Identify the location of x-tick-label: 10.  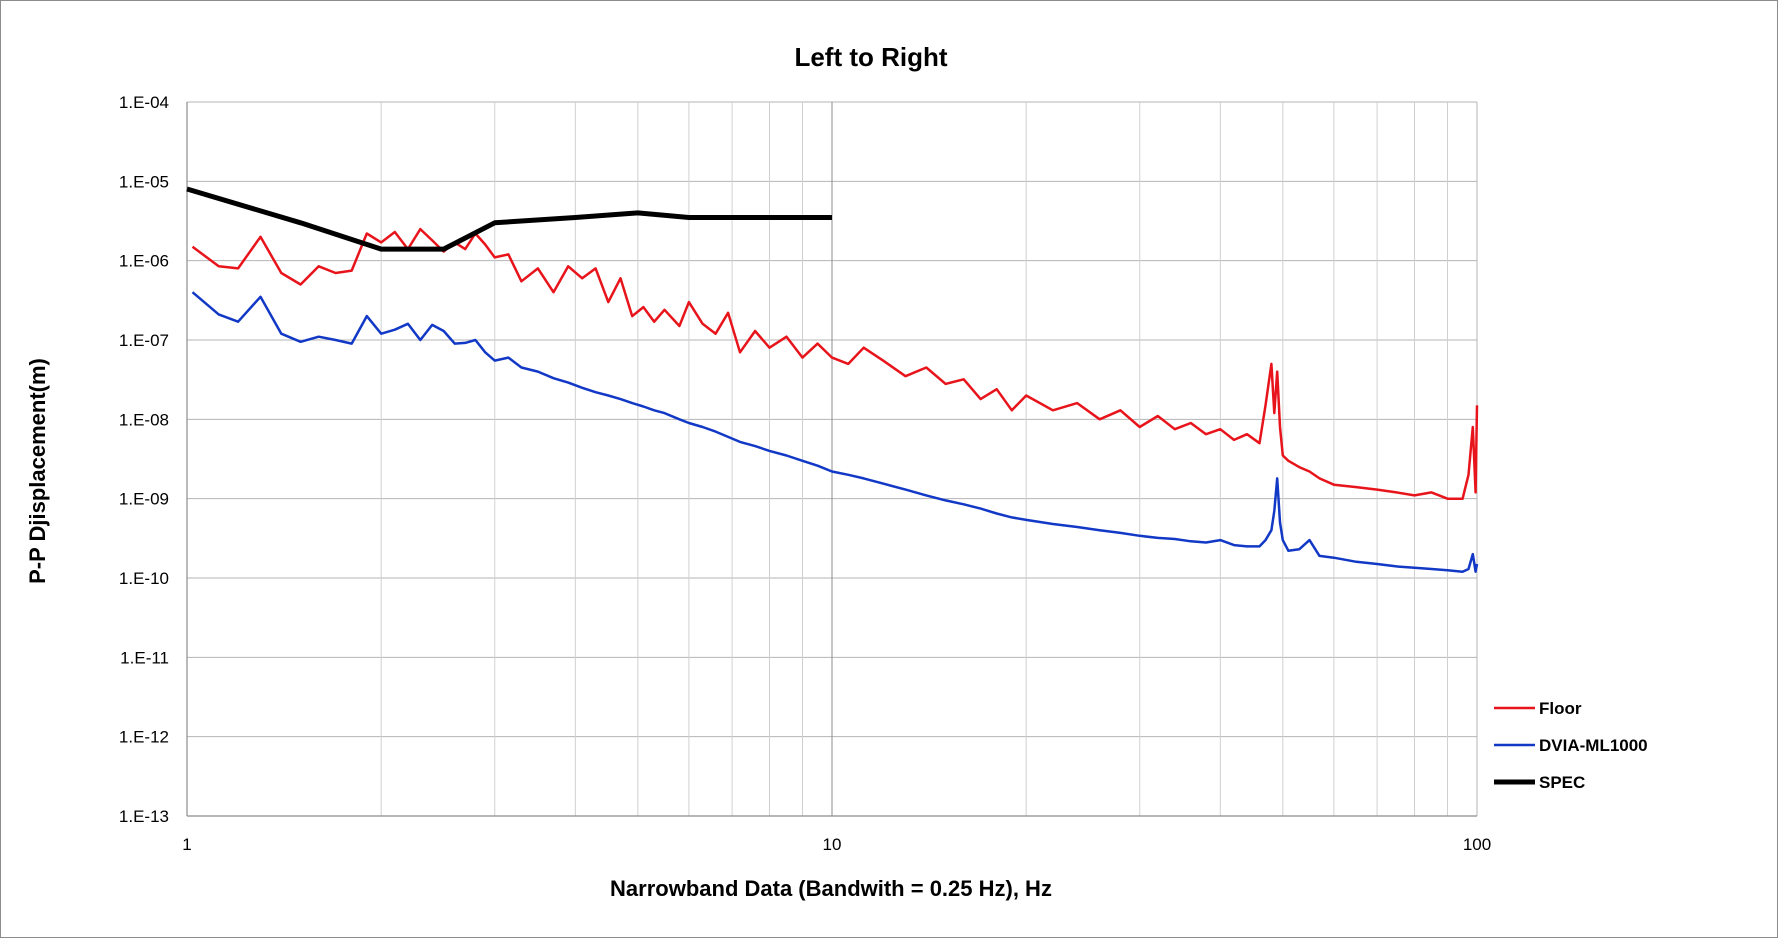
(832, 844).